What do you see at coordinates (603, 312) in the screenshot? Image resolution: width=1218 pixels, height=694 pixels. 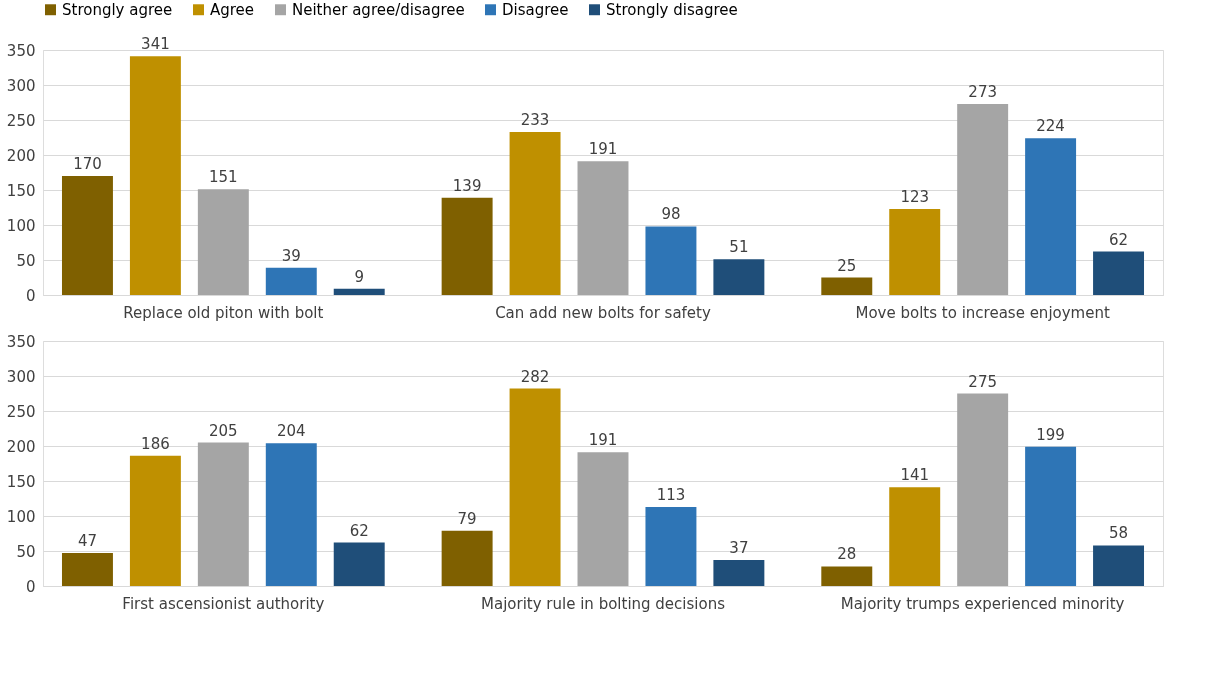 I see `x-tick-label: Can add new bolts for safety` at bounding box center [603, 312].